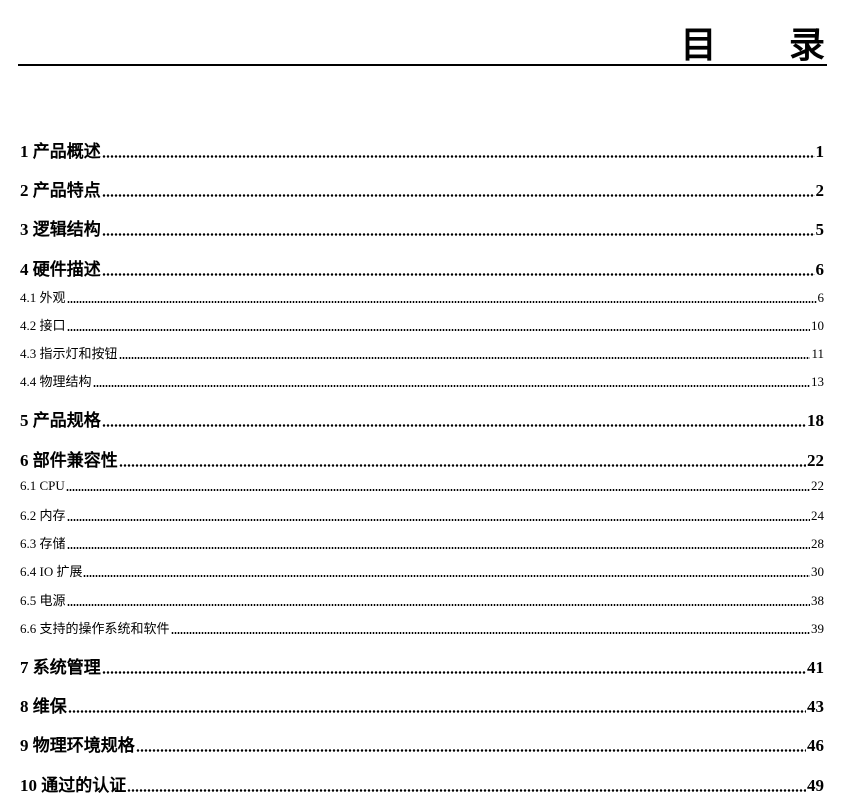 The height and width of the screenshot is (803, 847). I want to click on toc-entry-page: 39, so click(817, 628).